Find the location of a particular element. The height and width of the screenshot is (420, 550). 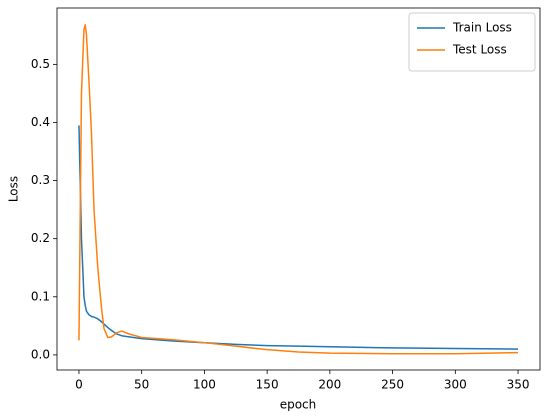

x-tick-label: 300 is located at coordinates (455, 385).